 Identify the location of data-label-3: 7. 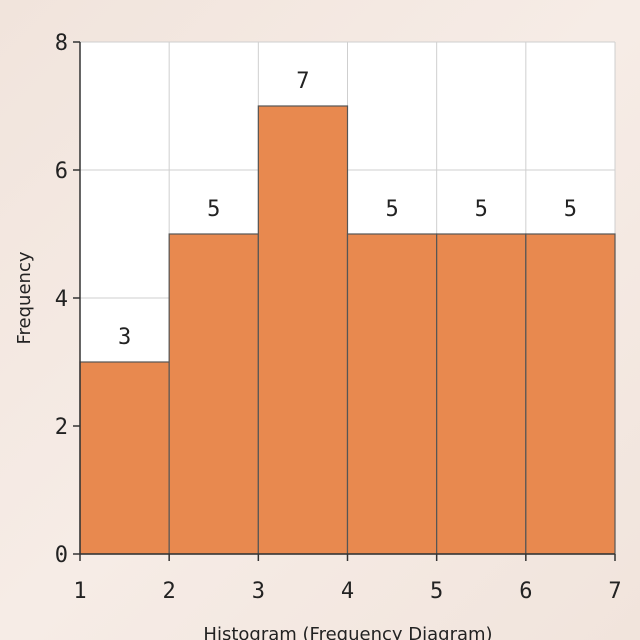
(302, 81).